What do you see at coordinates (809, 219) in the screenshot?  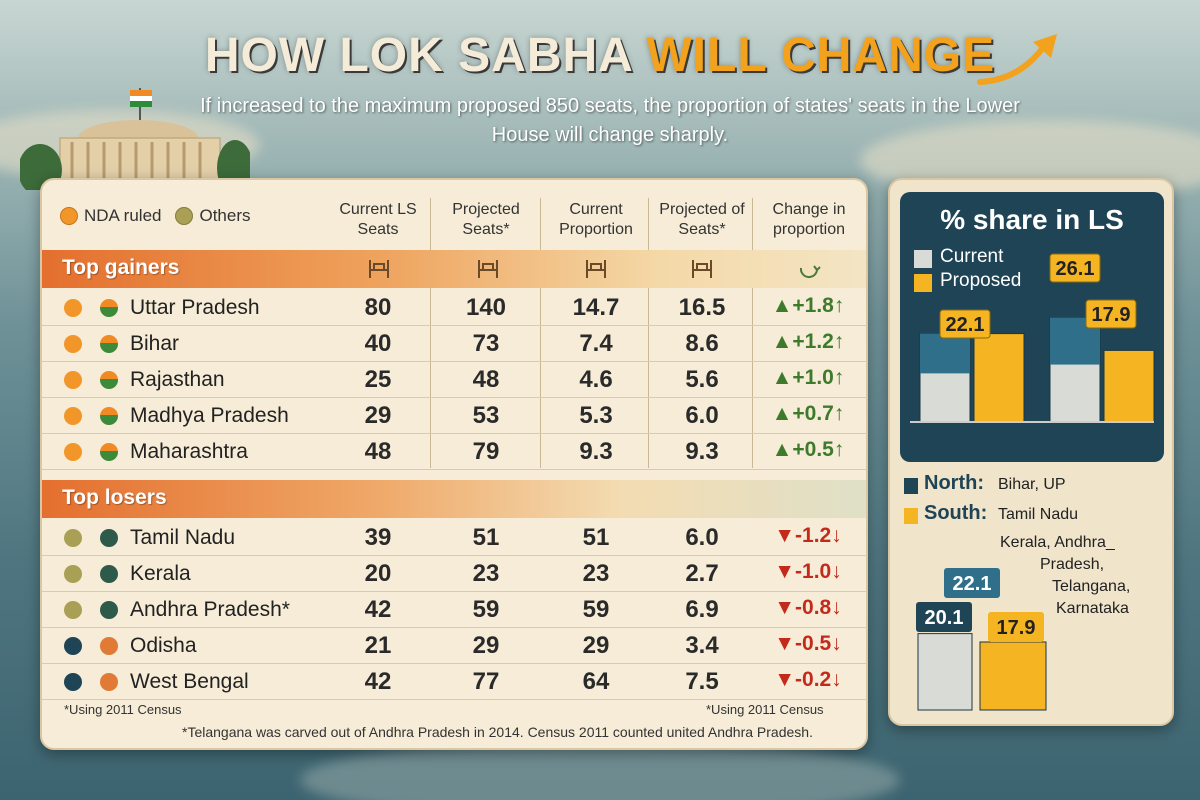 I see `col-header-change: Change in proportion` at bounding box center [809, 219].